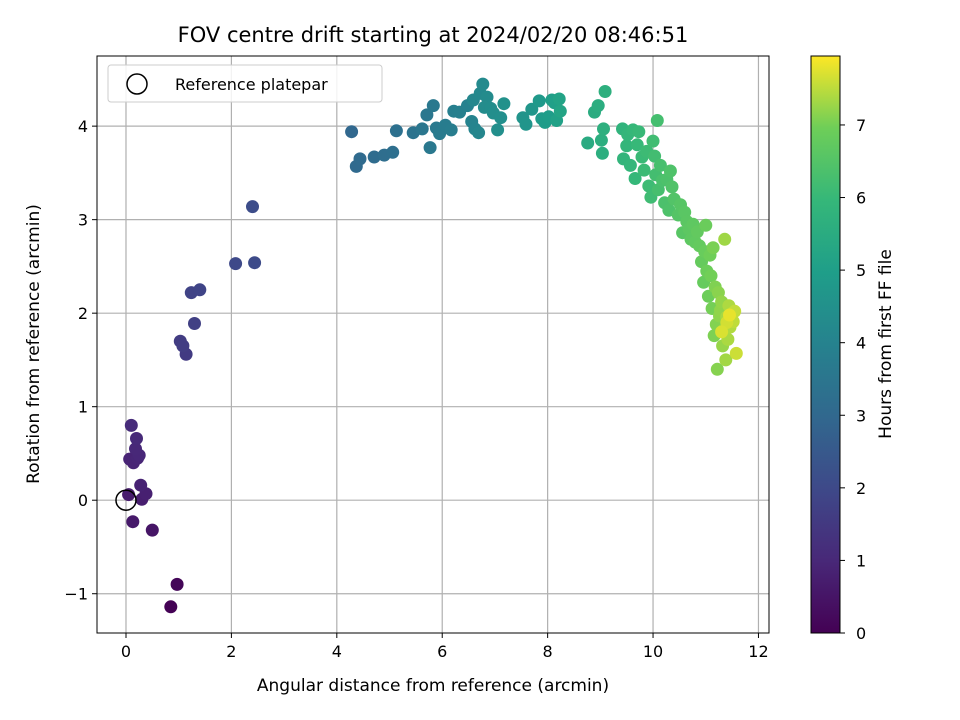 The height and width of the screenshot is (720, 960). Describe the element at coordinates (126, 500) in the screenshot. I see `reference-platepar-marker` at that location.